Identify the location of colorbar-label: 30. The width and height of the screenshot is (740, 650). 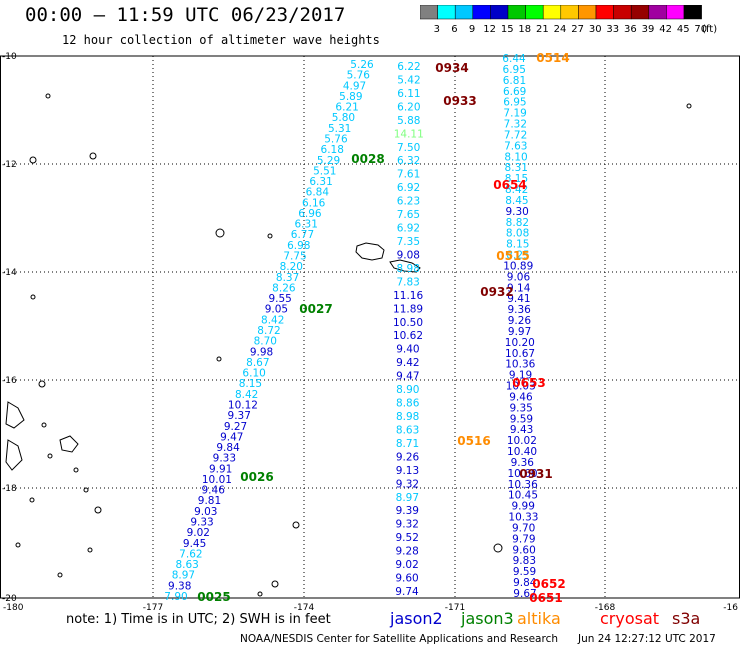
(595, 29).